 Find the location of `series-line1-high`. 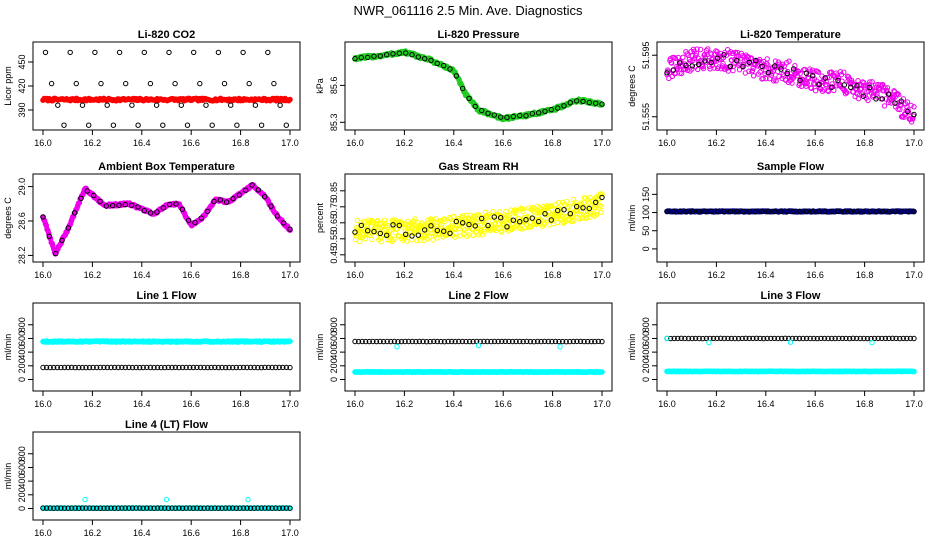

series-line1-high is located at coordinates (166, 341).